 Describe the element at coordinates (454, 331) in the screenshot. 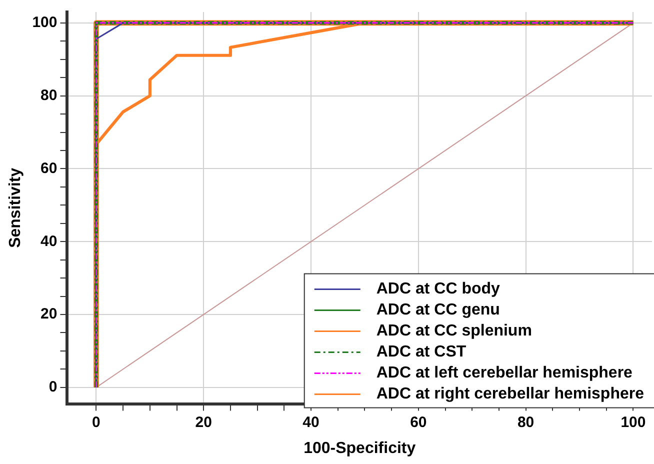

I see `legend-label: ADC at CC splenium` at that location.